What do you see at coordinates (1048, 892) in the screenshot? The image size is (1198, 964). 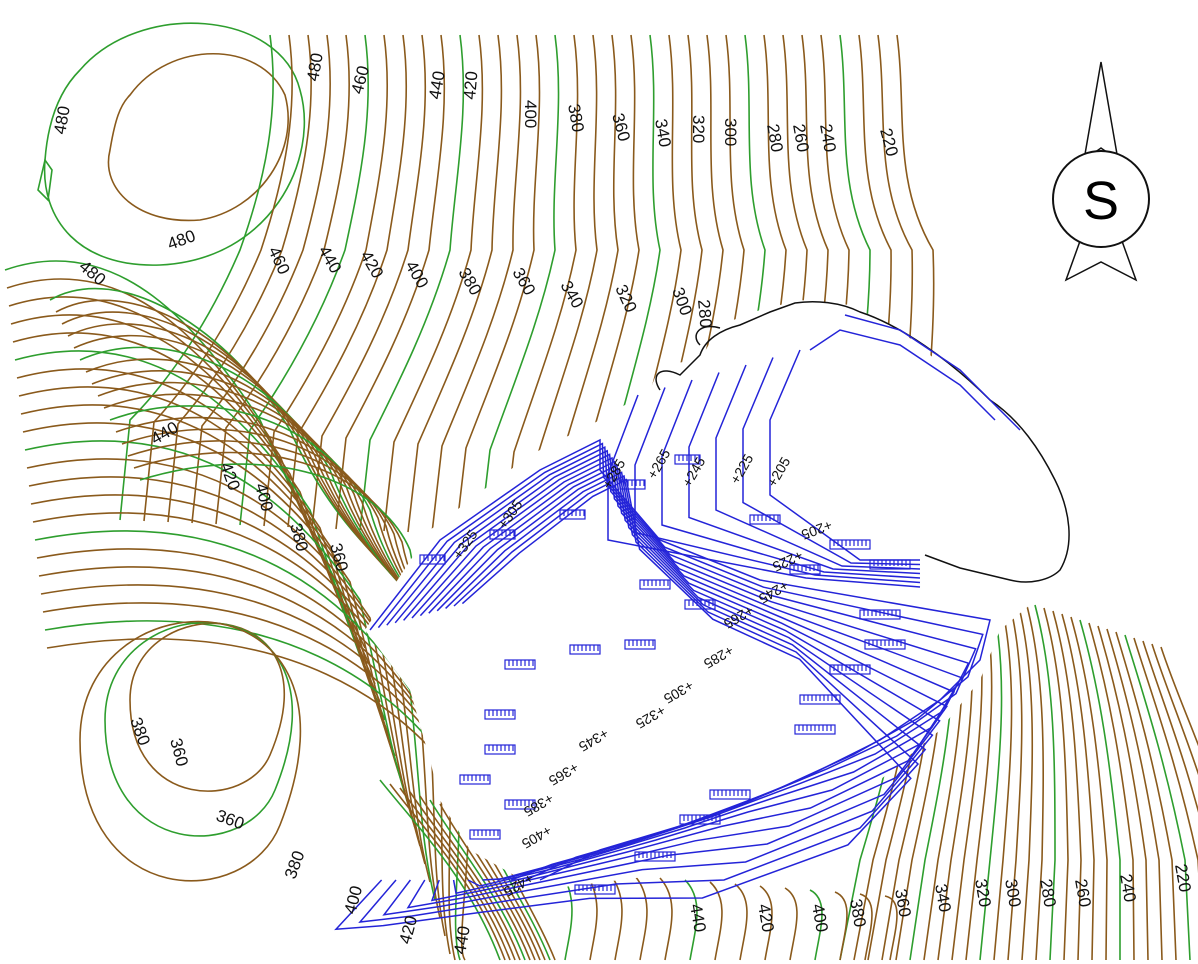 I see `contour-label: 280` at bounding box center [1048, 892].